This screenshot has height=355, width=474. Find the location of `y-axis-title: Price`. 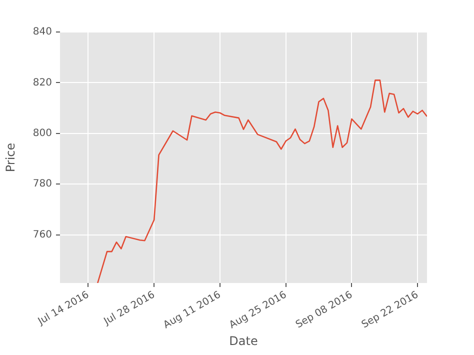

y-axis-title: Price is located at coordinates (10, 157).